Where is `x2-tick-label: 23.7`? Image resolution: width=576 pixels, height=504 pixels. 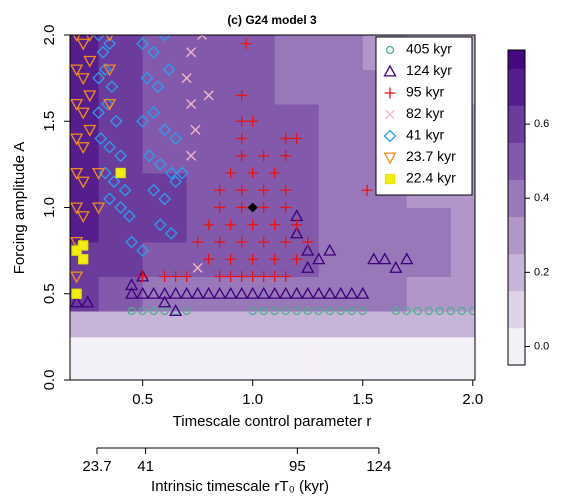 x2-tick-label: 23.7 is located at coordinates (96, 466).